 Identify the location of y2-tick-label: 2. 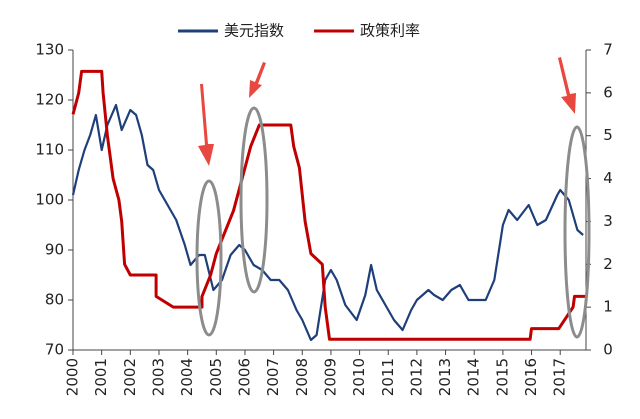
(608, 264).